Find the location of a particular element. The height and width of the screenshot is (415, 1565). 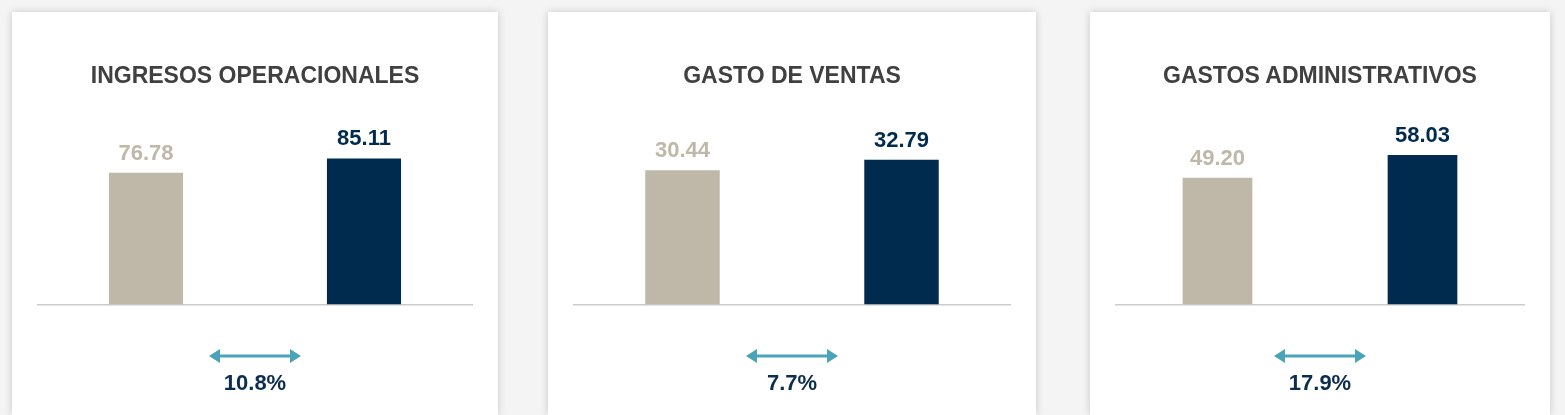

data-label: 30.44 is located at coordinates (682, 150).